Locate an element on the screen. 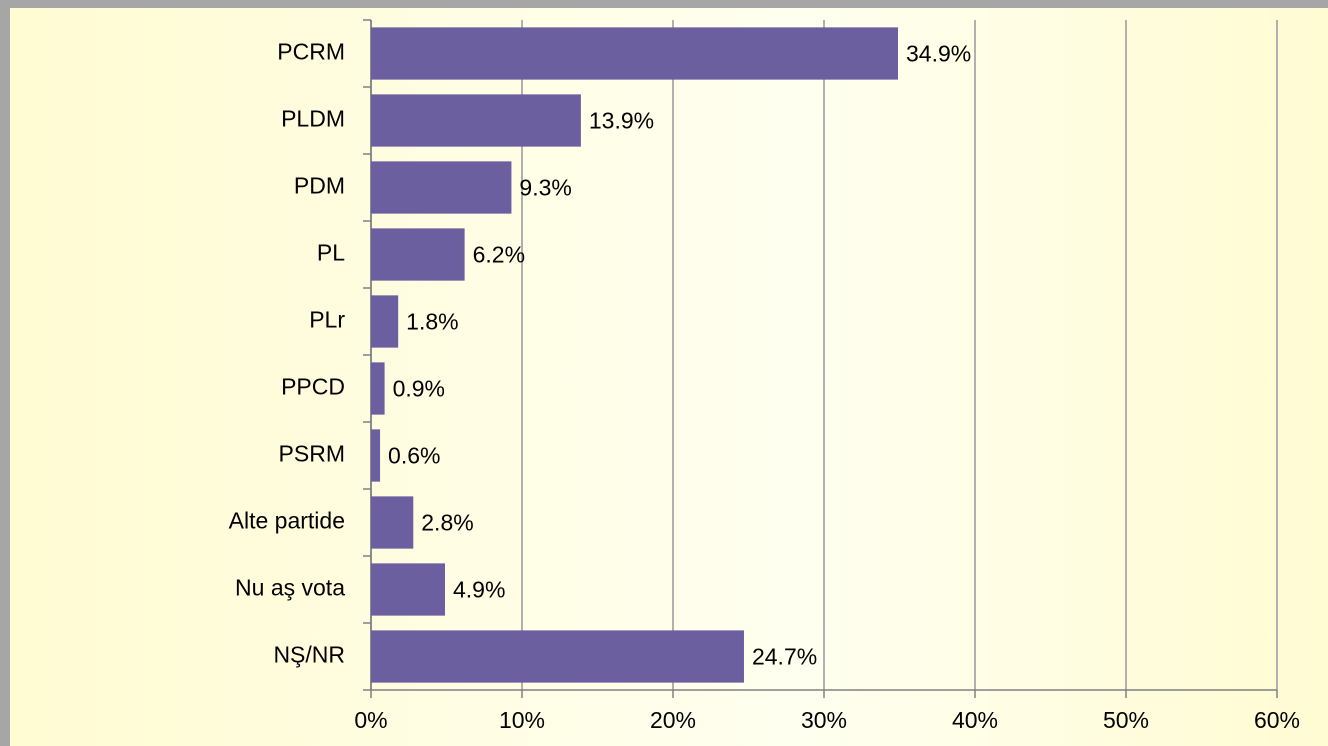 Image resolution: width=1328 pixels, height=746 pixels. data-label: 4.9% is located at coordinates (479, 590).